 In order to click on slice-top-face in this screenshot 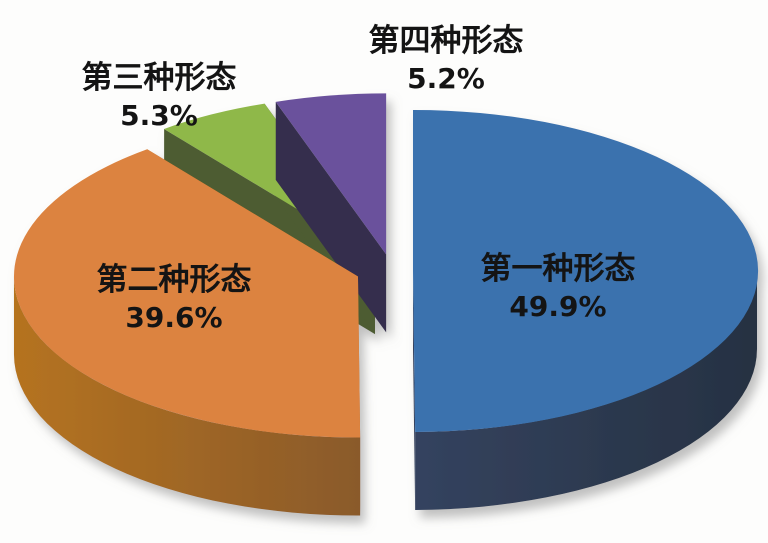, I will do `click(331, 174)`.